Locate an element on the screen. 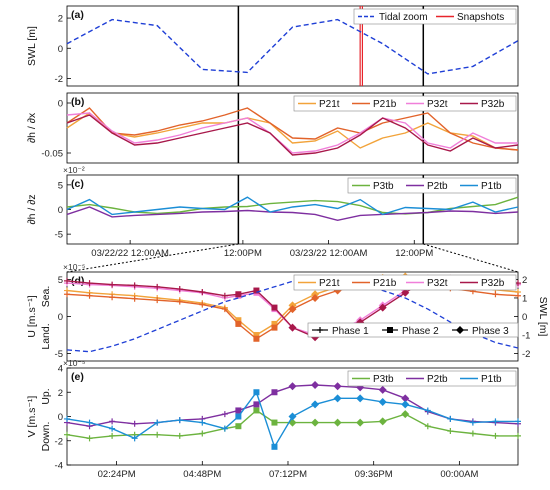 Image resolution: width=550 pixels, height=490 pixels. x-tick-label: 09:36PM is located at coordinates (374, 474).